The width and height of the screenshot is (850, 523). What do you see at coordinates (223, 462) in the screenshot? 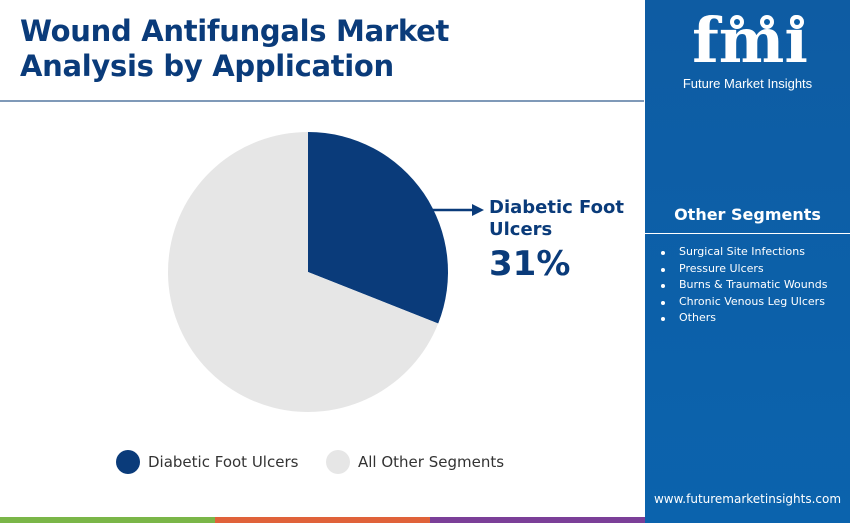
I see `legend-label: Diabetic Foot Ulcers` at bounding box center [223, 462].